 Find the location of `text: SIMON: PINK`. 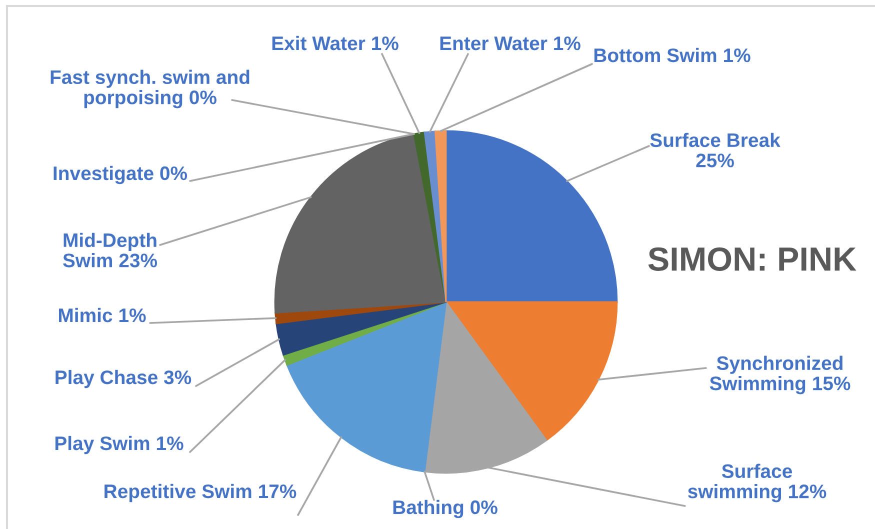

text: SIMON: PINK is located at coordinates (752, 259).